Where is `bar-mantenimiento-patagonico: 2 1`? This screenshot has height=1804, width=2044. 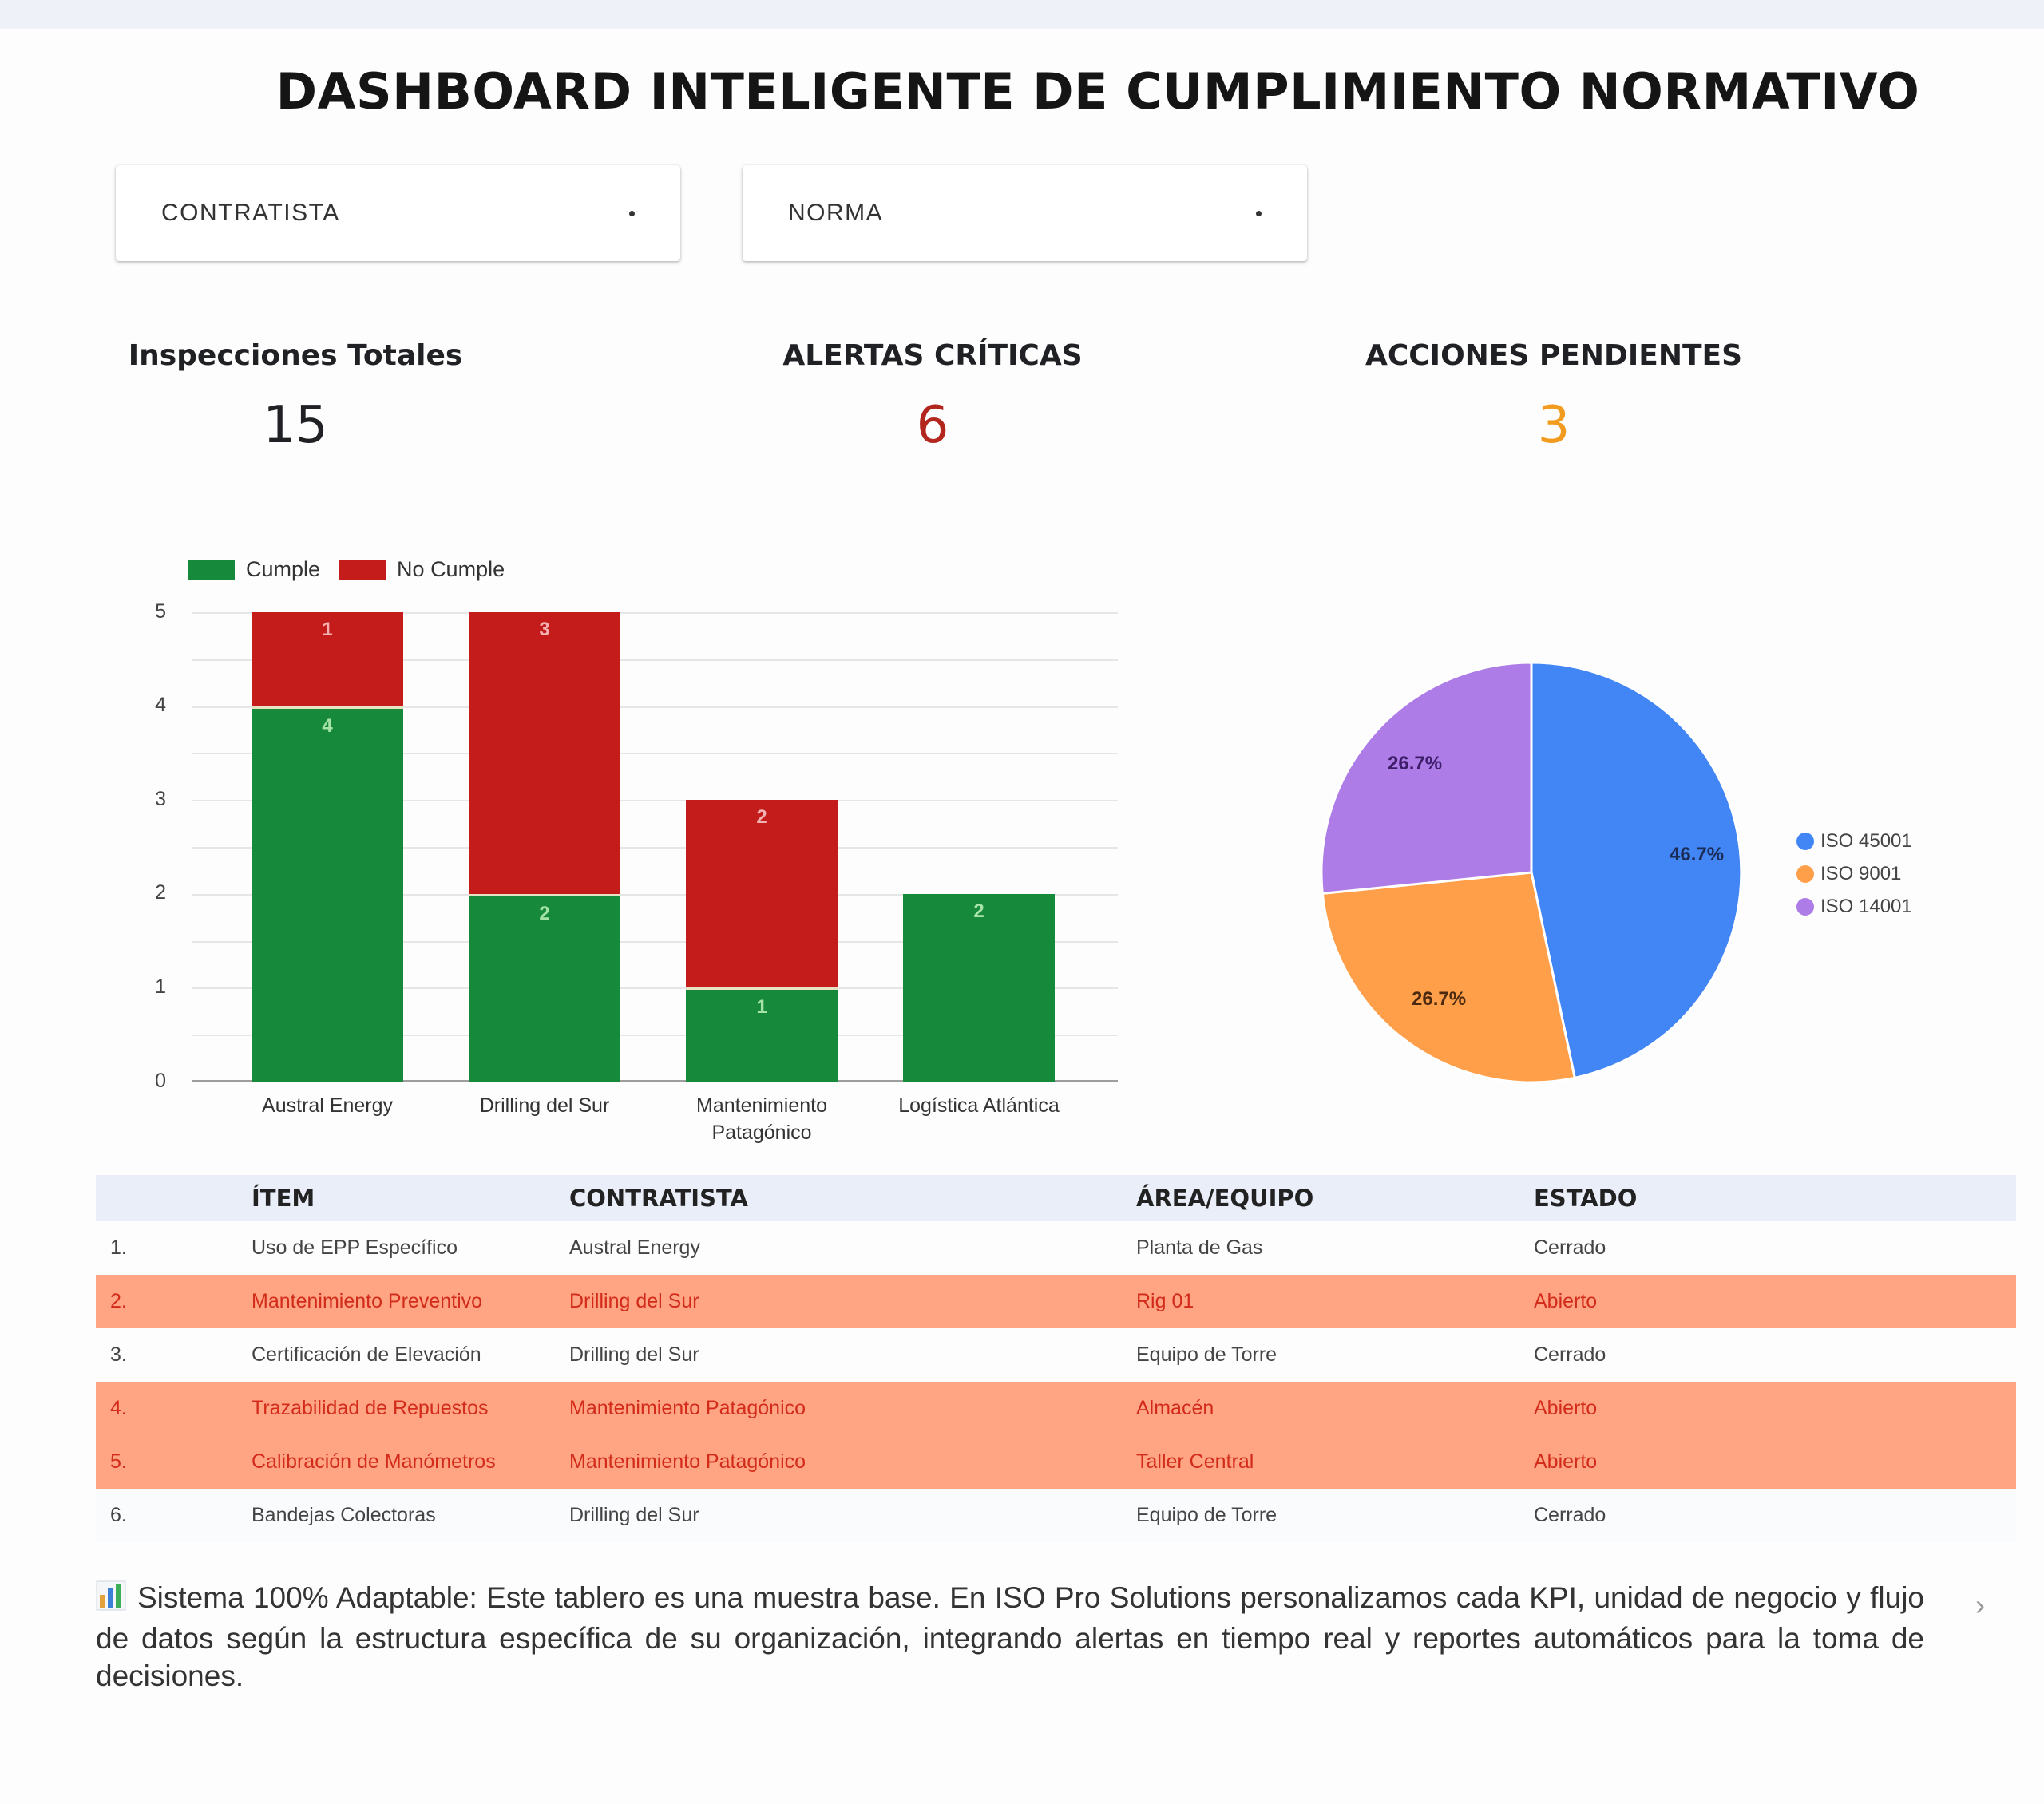 bar-mantenimiento-patagonico: 2 1 is located at coordinates (762, 941).